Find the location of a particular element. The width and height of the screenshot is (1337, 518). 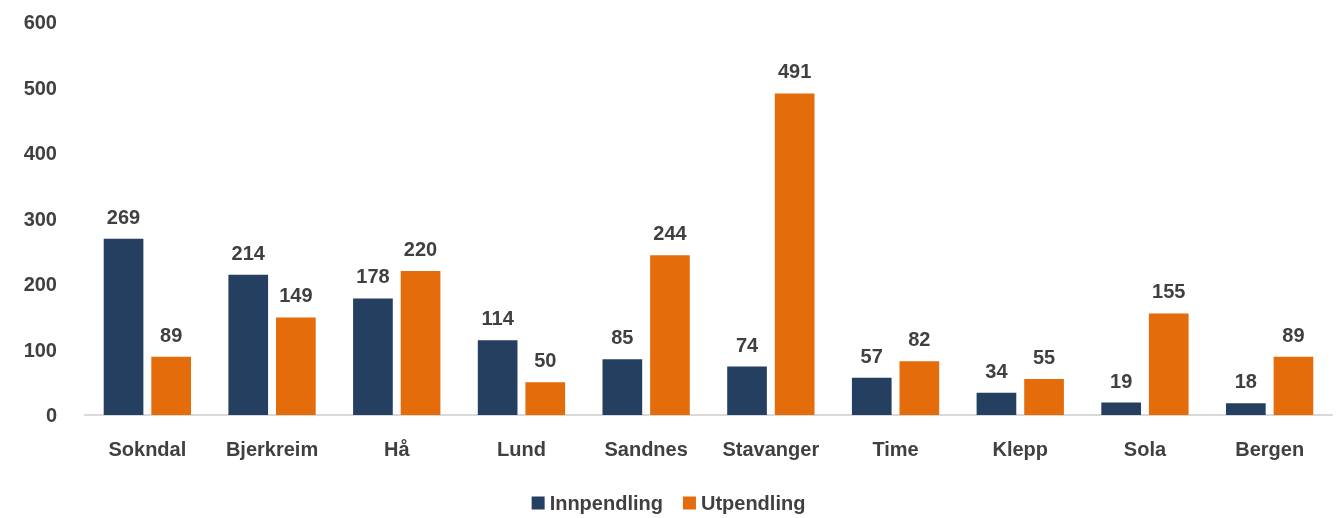

legend-label: Utpendling is located at coordinates (753, 503).